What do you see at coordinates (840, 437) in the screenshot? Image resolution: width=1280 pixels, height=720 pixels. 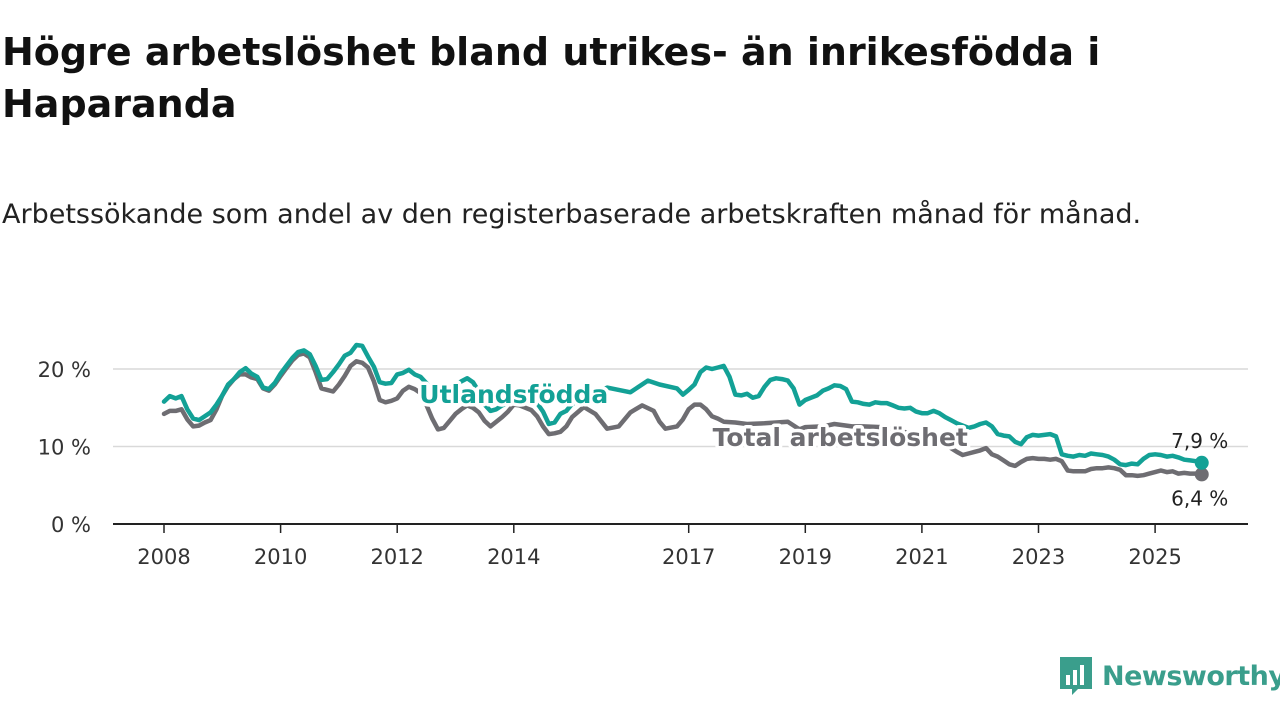 I see `series-annotation-1: Total arbetslöshet` at bounding box center [840, 437].